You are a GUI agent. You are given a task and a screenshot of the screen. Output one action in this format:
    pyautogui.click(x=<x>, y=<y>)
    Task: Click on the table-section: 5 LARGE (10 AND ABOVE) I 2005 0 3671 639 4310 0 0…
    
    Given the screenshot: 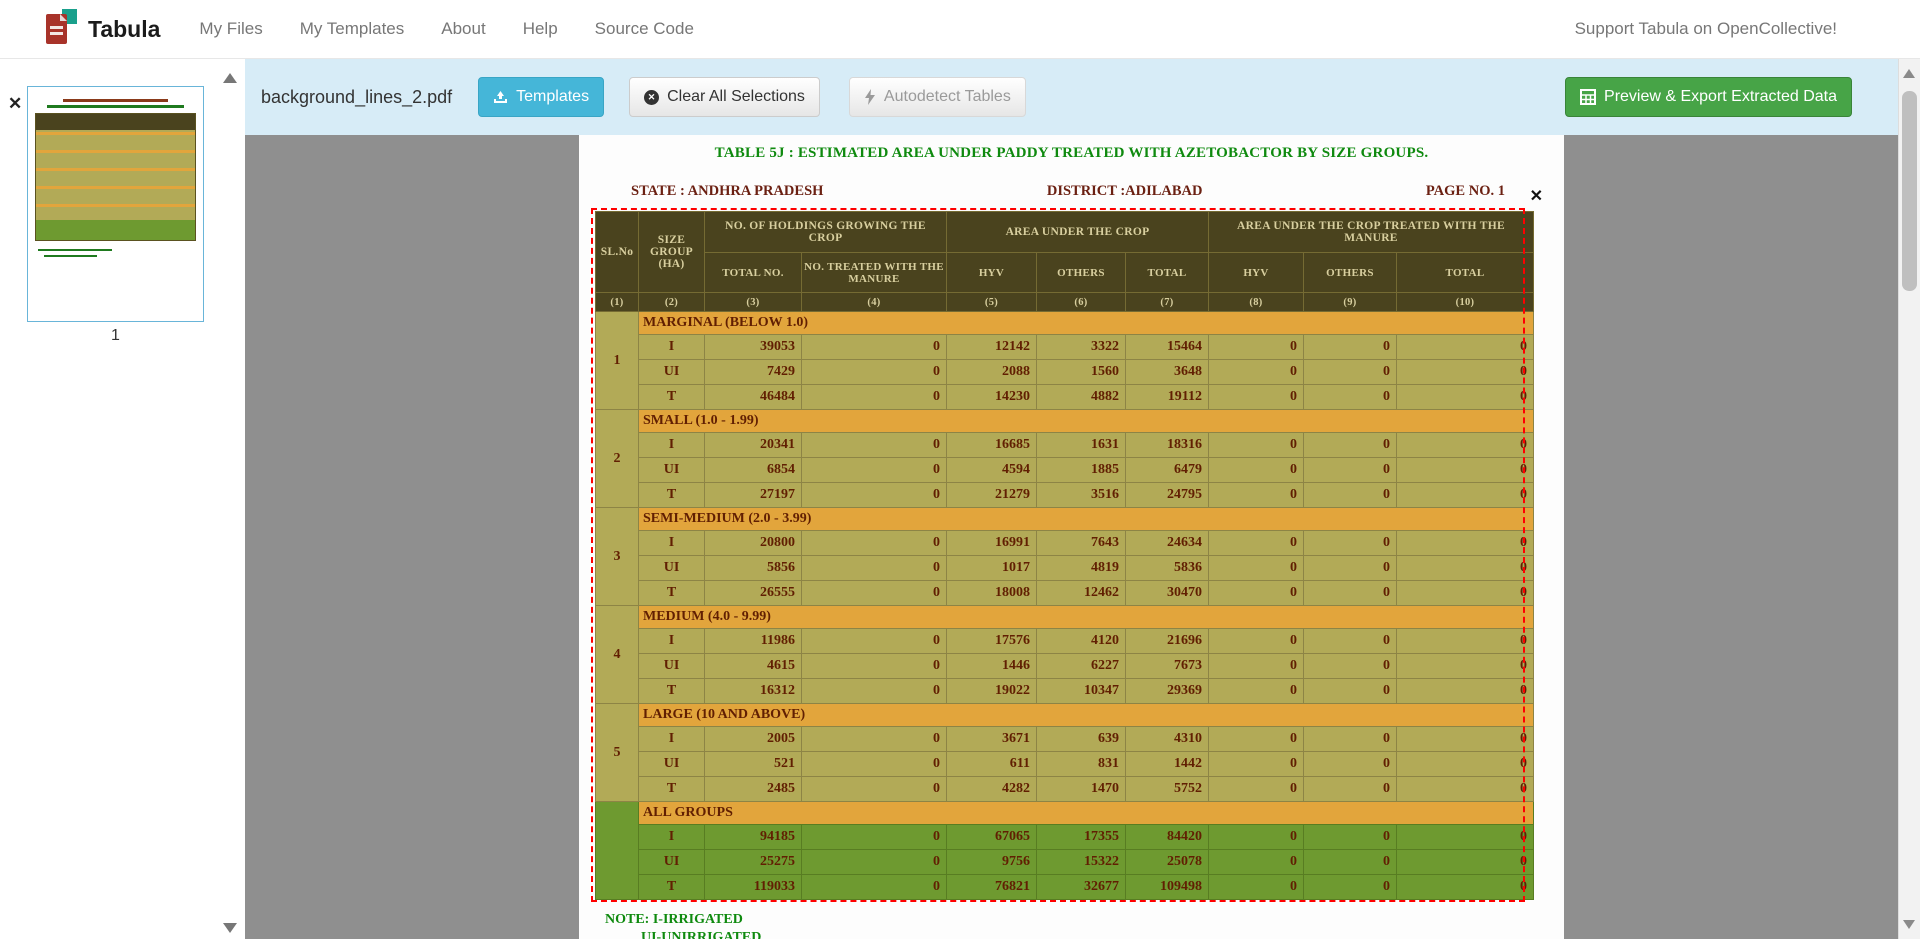 What is the action you would take?
    pyautogui.click(x=1065, y=752)
    